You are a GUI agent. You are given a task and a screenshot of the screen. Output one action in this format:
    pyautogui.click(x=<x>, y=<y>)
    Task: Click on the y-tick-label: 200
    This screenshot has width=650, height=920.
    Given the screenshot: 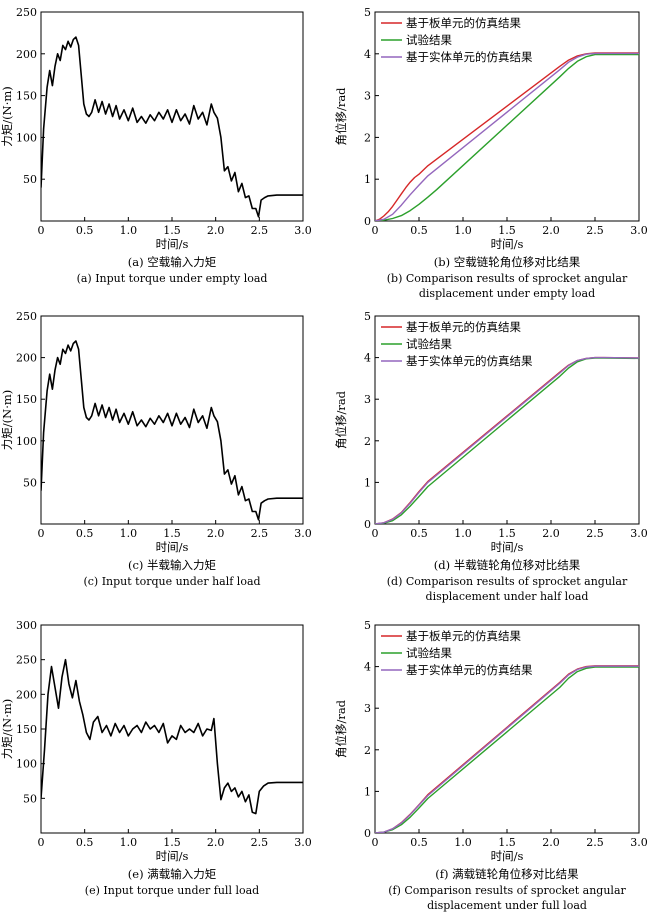 What is the action you would take?
    pyautogui.click(x=26, y=358)
    